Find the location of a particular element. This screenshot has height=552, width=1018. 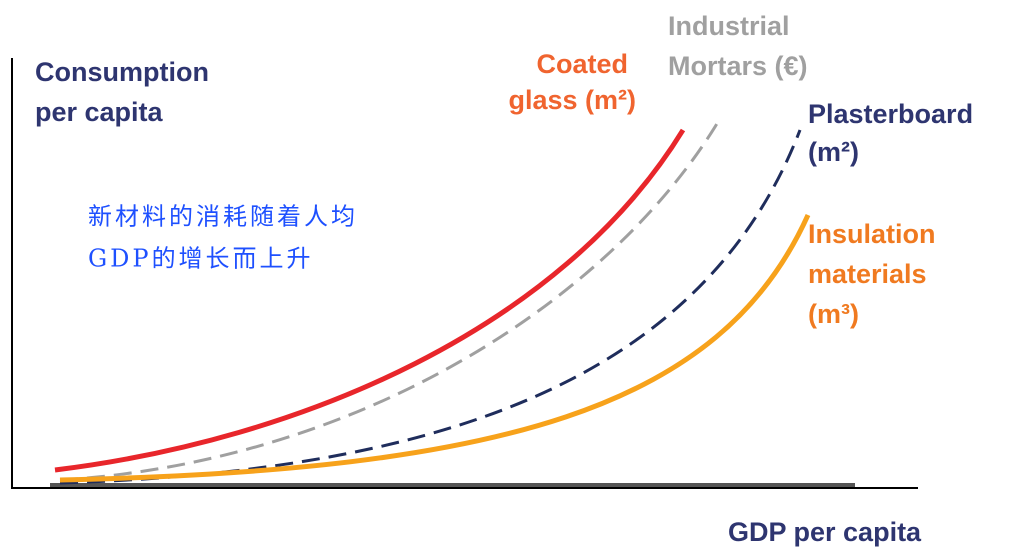

annotation: 新材料的消耗随着人均 is located at coordinates (223, 217).